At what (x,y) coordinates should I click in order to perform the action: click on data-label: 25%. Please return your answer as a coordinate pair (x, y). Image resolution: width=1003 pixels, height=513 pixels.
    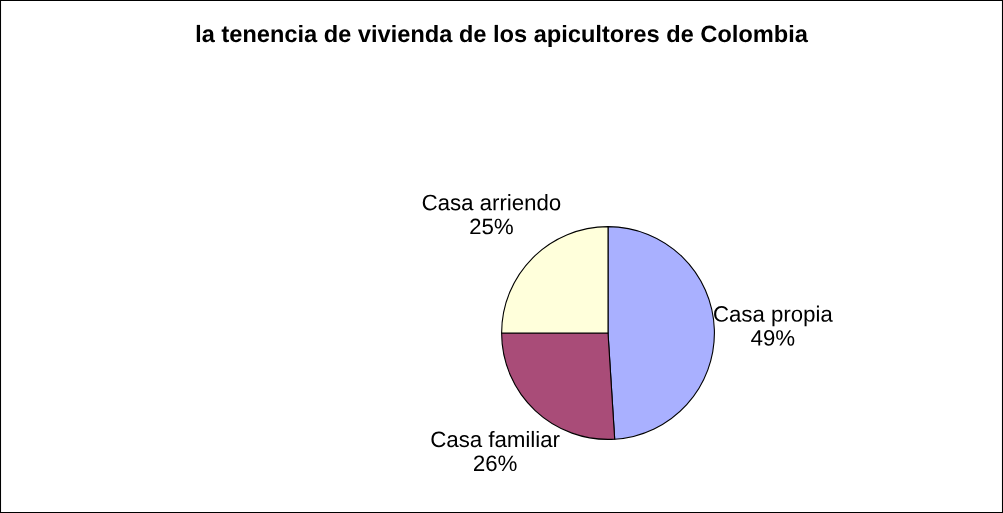
    Looking at the image, I should click on (491, 226).